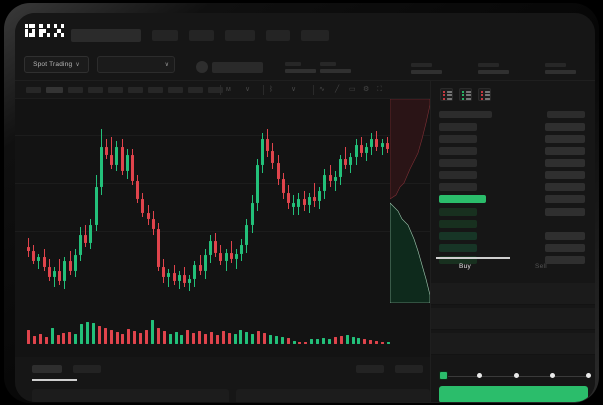 This screenshot has width=603, height=405. I want to click on sell-tab: Sell, so click(541, 266).